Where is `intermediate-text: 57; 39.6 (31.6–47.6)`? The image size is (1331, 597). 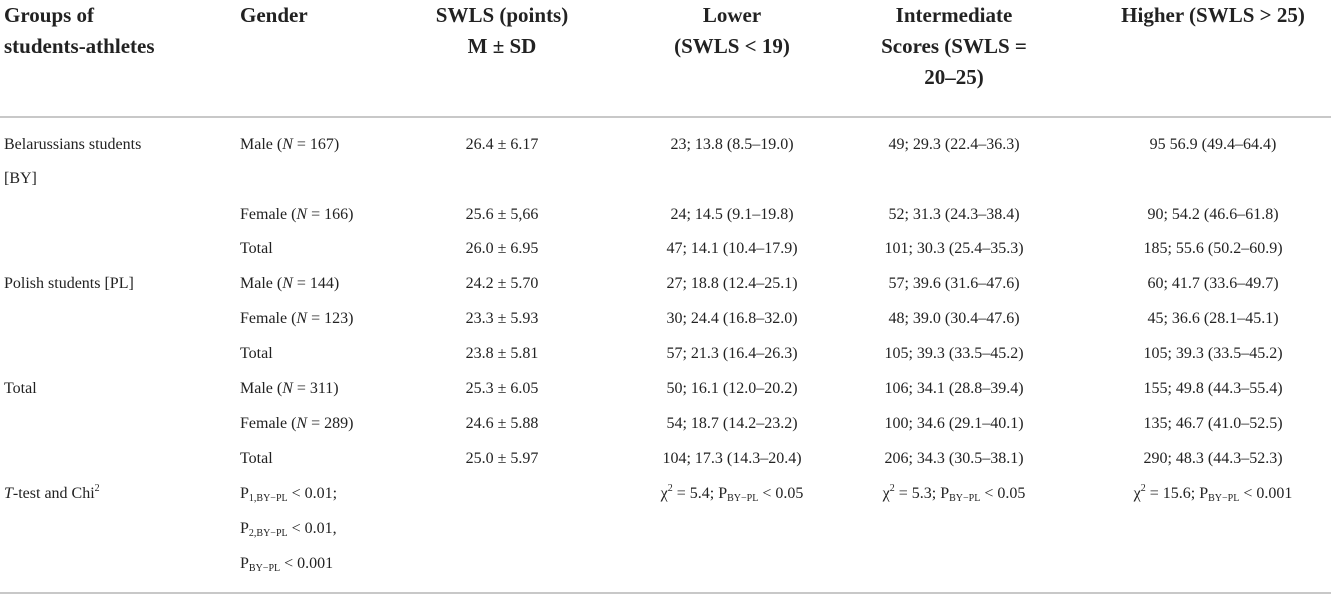
intermediate-text: 57; 39.6 (31.6–47.6) is located at coordinates (954, 283).